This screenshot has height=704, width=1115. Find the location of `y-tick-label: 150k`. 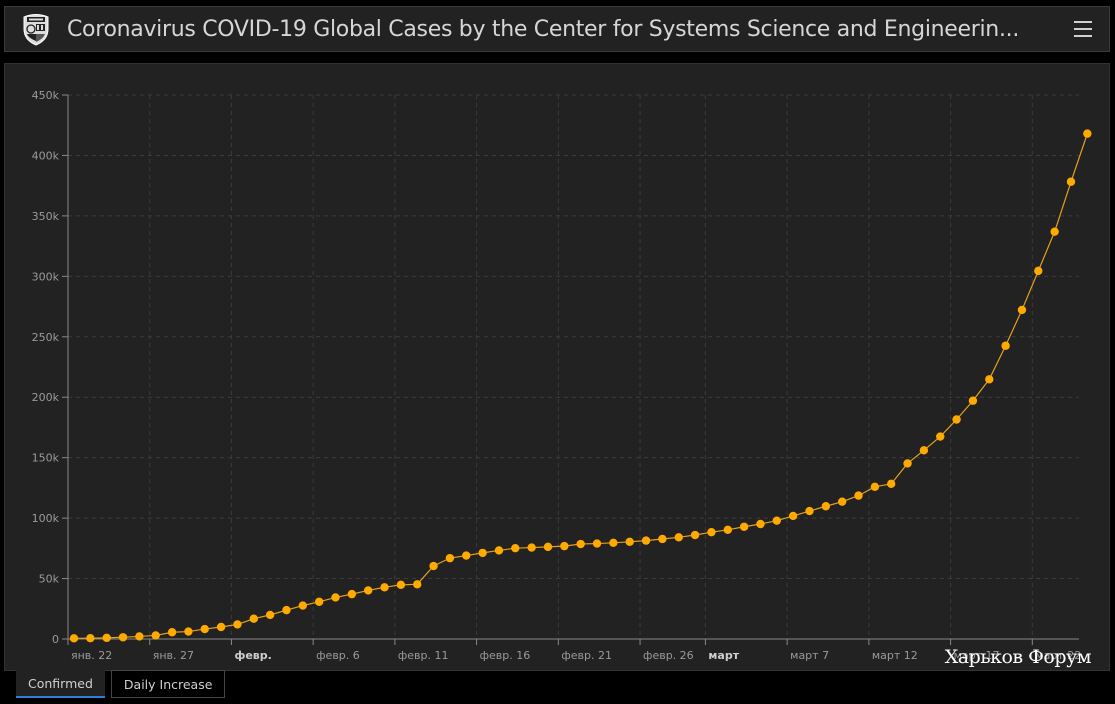

y-tick-label: 150k is located at coordinates (46, 458).